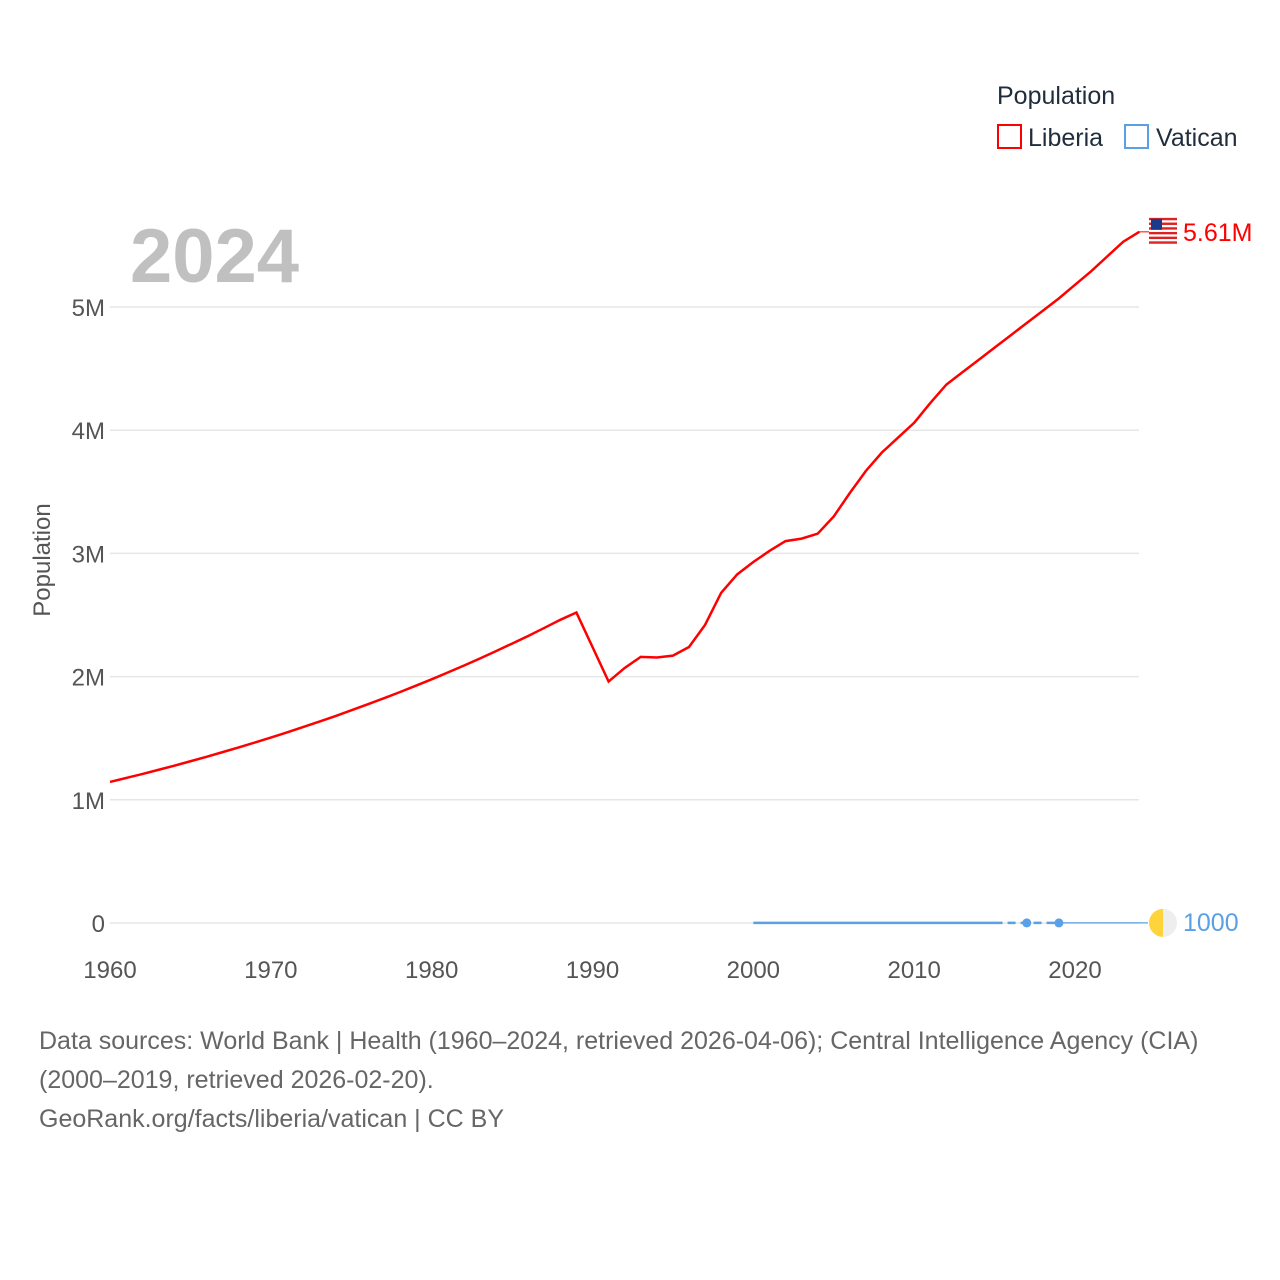 Image resolution: width=1280 pixels, height=1280 pixels. I want to click on y-tick-label: 0, so click(98, 924).